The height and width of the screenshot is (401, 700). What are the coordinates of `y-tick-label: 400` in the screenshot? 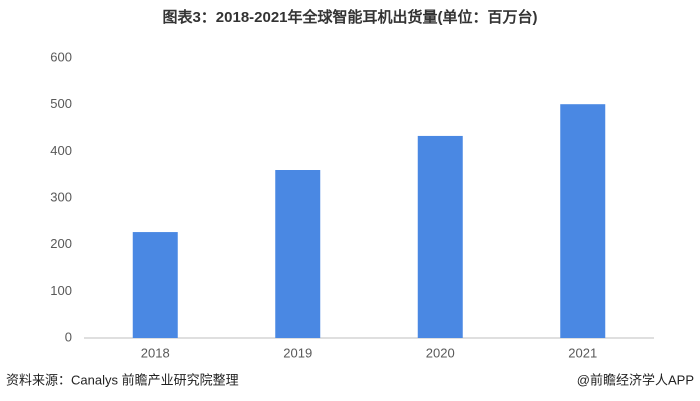 It's located at (61, 150).